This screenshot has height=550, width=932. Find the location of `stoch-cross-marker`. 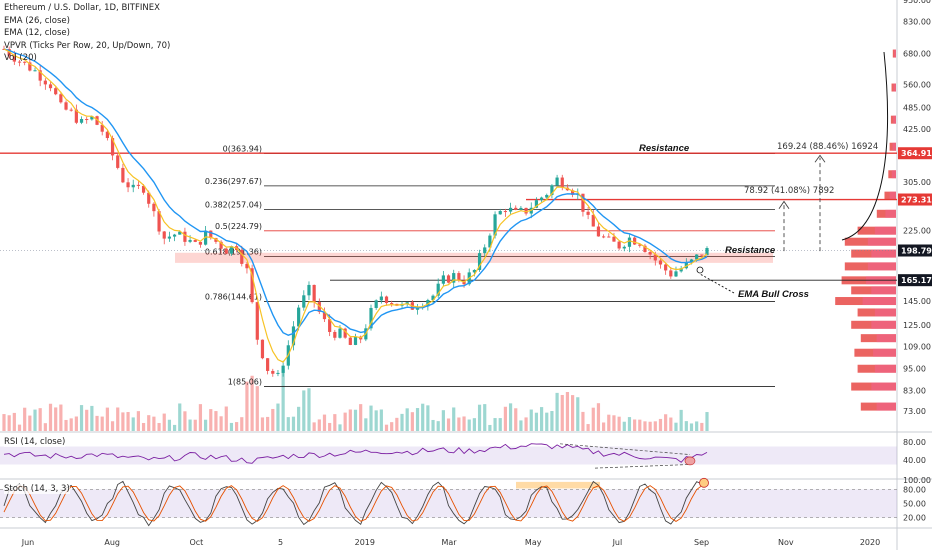

stoch-cross-marker is located at coordinates (704, 482).